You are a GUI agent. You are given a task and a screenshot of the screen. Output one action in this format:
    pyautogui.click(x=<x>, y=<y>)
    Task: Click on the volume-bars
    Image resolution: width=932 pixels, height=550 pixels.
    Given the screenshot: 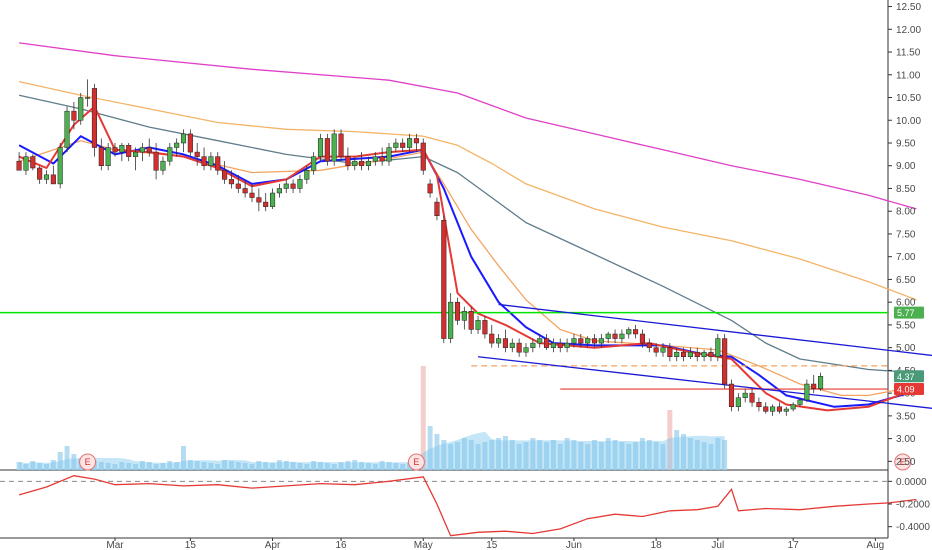 What is the action you would take?
    pyautogui.click(x=372, y=418)
    